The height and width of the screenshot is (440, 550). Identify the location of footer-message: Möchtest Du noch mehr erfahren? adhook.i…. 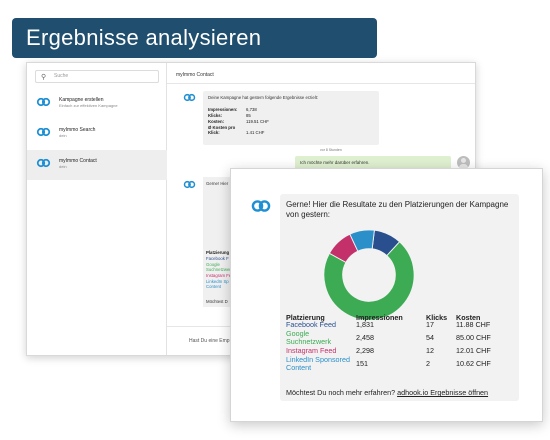
(387, 392).